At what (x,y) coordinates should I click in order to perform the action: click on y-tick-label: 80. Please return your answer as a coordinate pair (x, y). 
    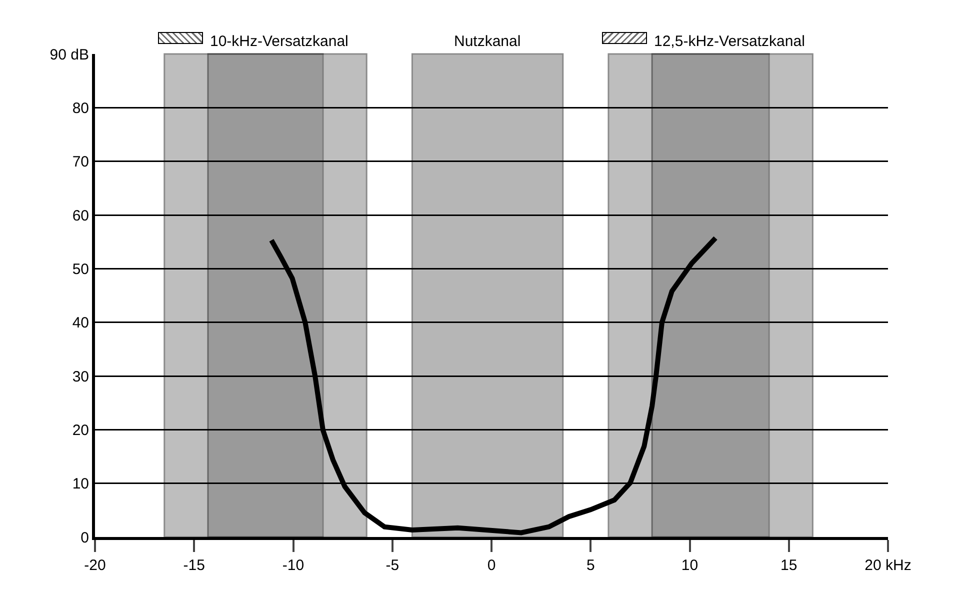
    Looking at the image, I should click on (80, 108).